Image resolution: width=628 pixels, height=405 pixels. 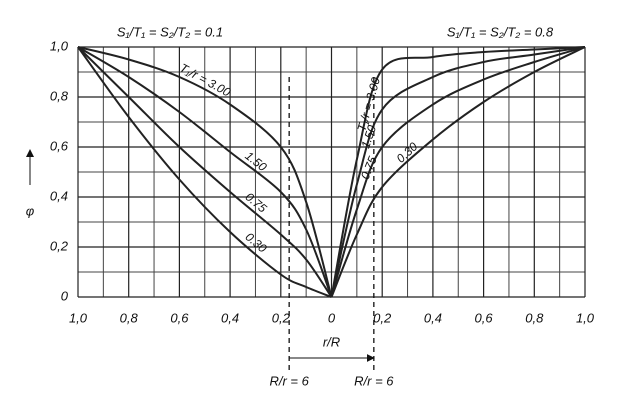 What do you see at coordinates (332, 317) in the screenshot?
I see `x-tick-label: 0` at bounding box center [332, 317].